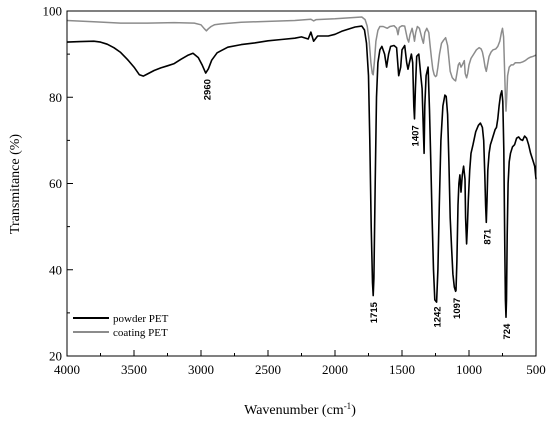  Describe the element at coordinates (15, 184) in the screenshot. I see `y-axis-label: Transmitance (%)` at that location.